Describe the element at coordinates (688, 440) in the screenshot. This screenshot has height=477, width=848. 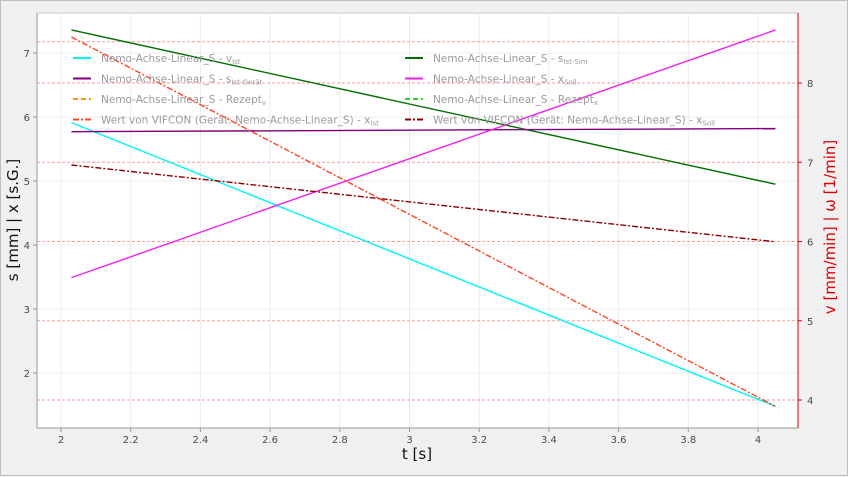
I see `x-tick-label: 3.8` at that location.